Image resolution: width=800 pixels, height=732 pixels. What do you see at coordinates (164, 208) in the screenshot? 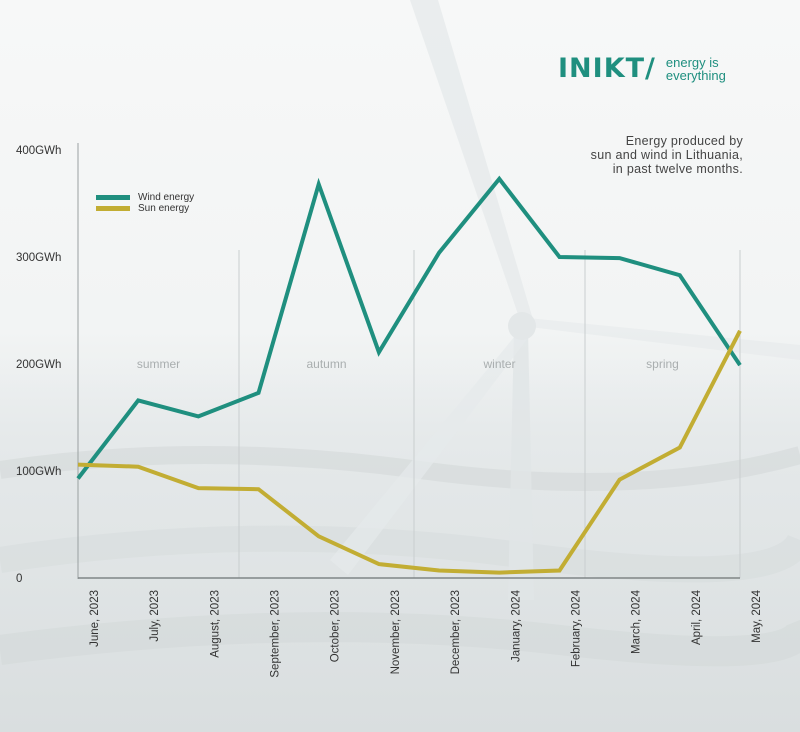
I see `legend-label-sun: Sun energy` at bounding box center [164, 208].